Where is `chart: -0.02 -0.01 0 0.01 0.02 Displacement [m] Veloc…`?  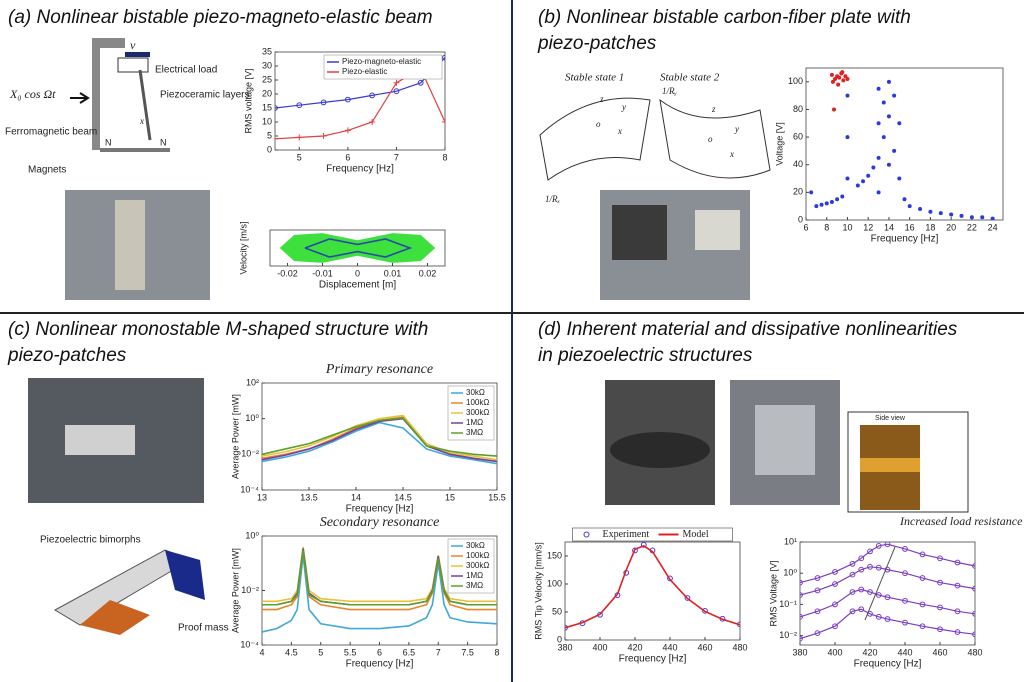 chart: -0.02 -0.01 0 0.01 0.02 Displacement [m] Veloc… is located at coordinates (342, 256).